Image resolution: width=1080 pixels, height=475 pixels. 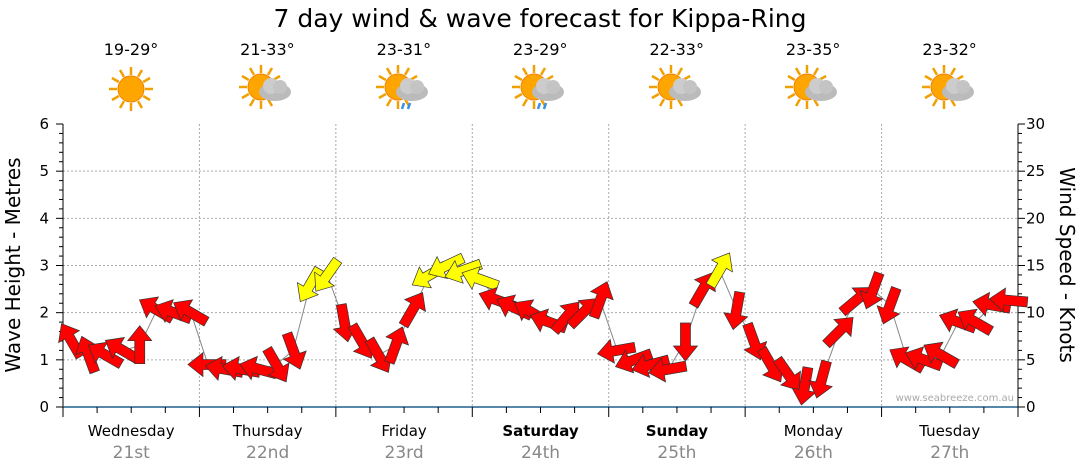 I want to click on day-forecast: 23-32°, so click(x=950, y=76).